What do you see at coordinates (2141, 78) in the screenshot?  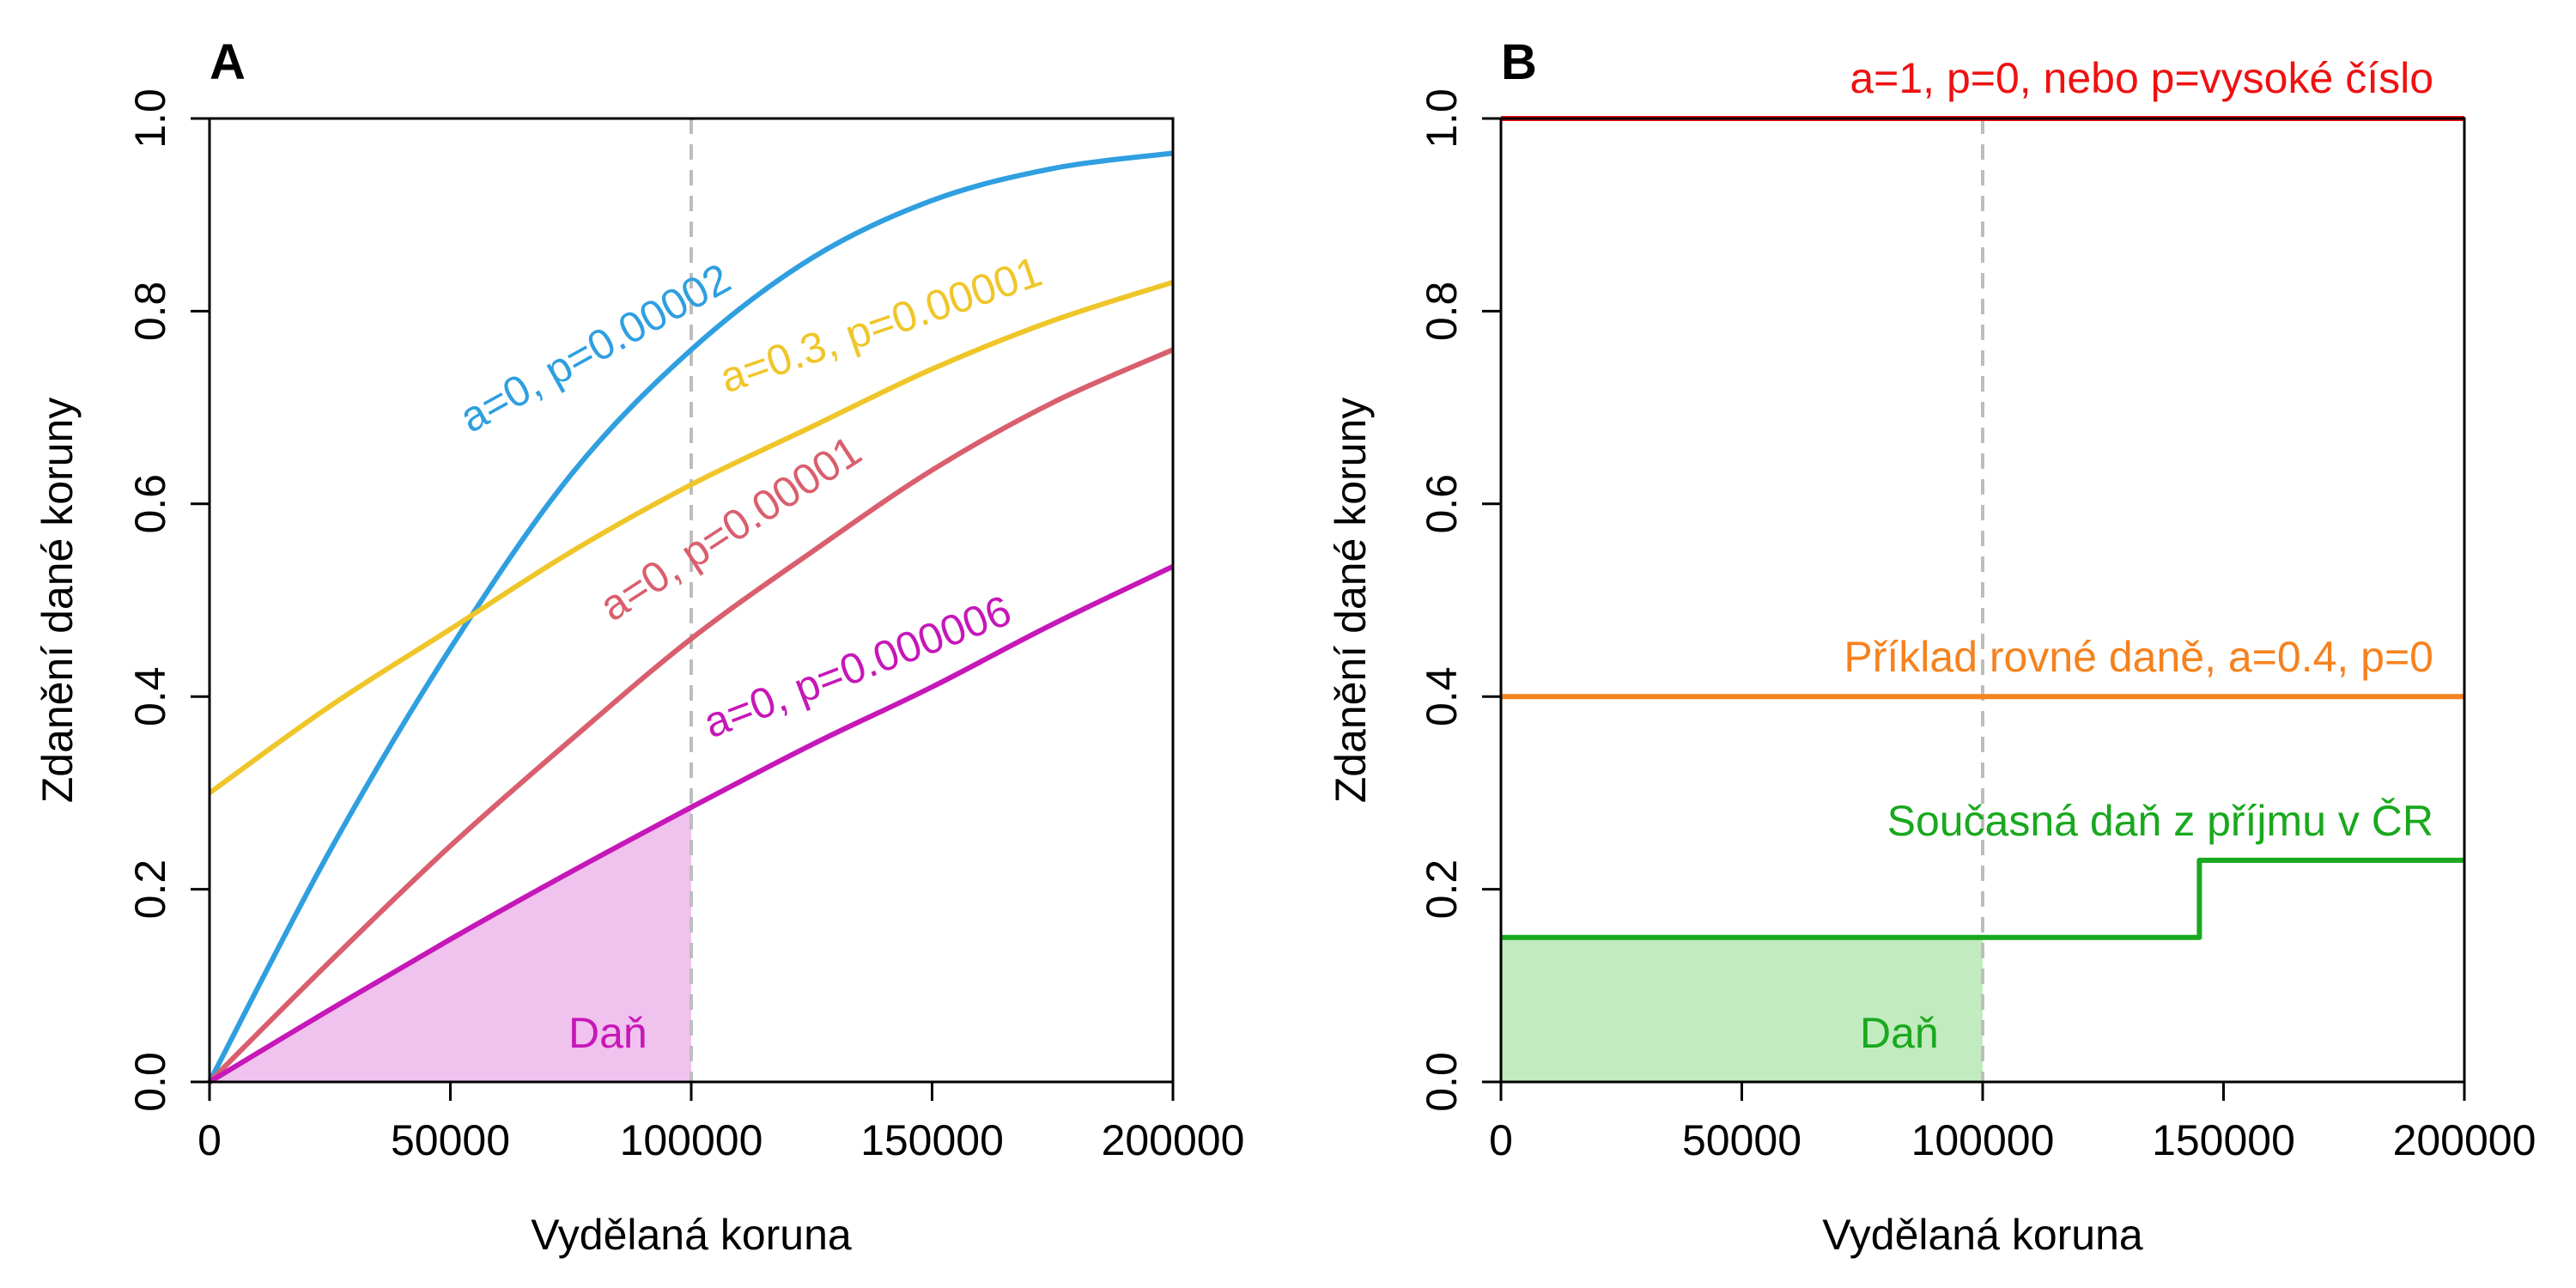 I see `series-label: a=1, p=0, nebo p=vysoké číslo` at bounding box center [2141, 78].